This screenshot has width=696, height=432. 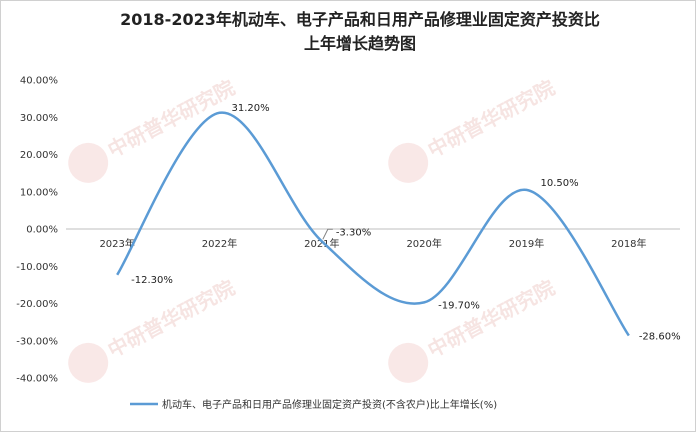 I want to click on x-axis-ticks: 2023年 2022年 2021年 2020年 2019年 2018年, so click(x=372, y=243).